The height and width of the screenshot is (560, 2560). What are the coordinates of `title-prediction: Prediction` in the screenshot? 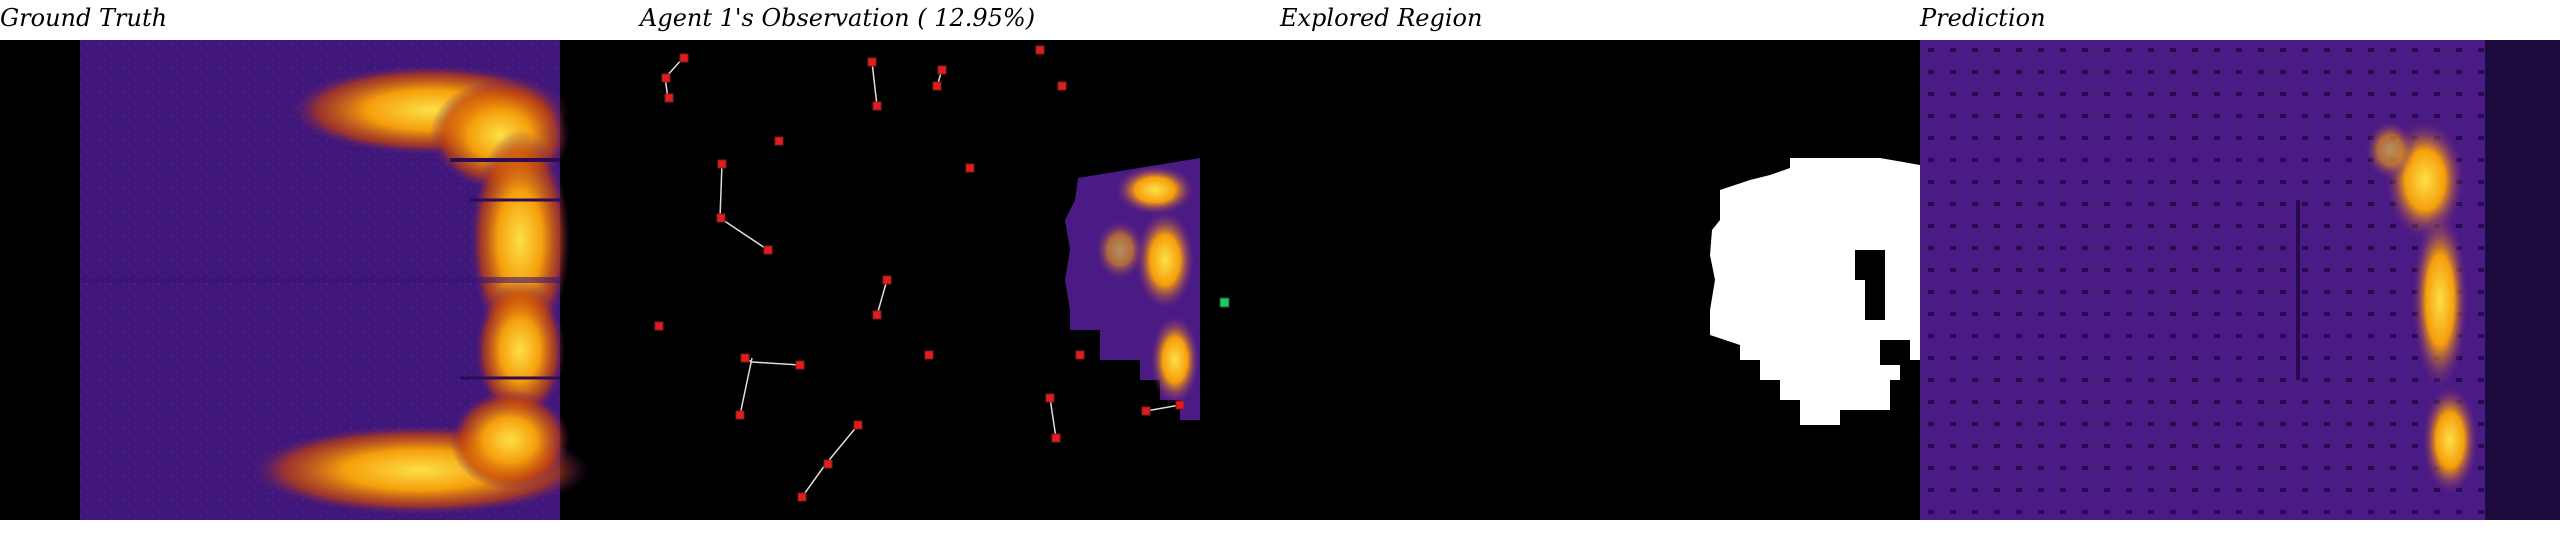 It's located at (1983, 18).